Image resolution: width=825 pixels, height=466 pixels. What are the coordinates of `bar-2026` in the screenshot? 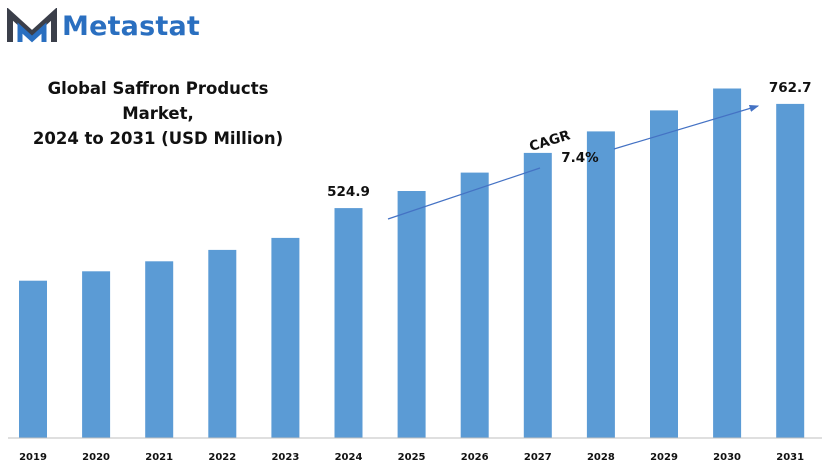 It's located at (474, 305).